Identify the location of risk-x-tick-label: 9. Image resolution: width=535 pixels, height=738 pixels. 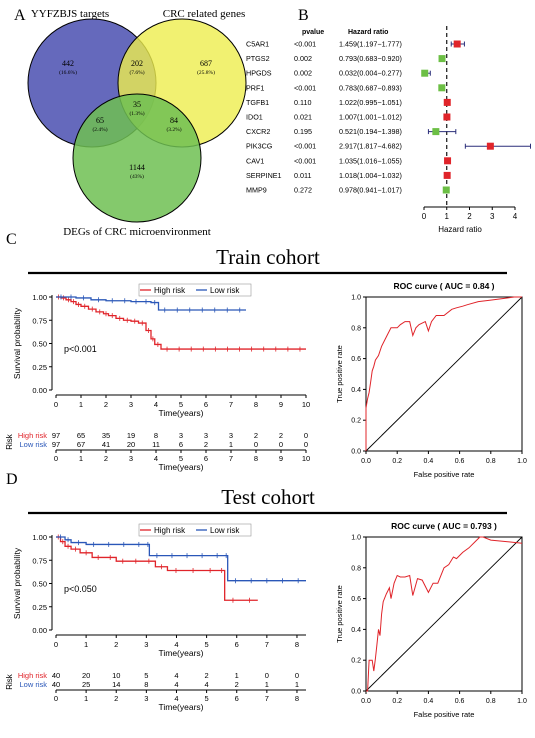
(281, 458).